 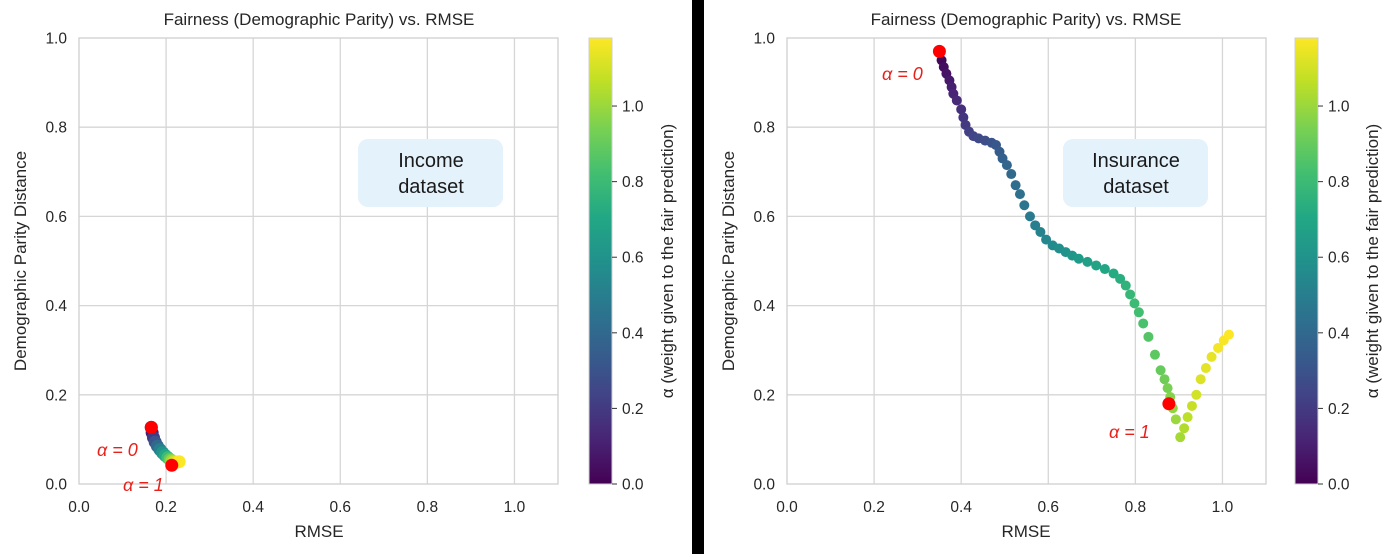 I want to click on y-tick-label: 0.6, so click(x=56, y=217).